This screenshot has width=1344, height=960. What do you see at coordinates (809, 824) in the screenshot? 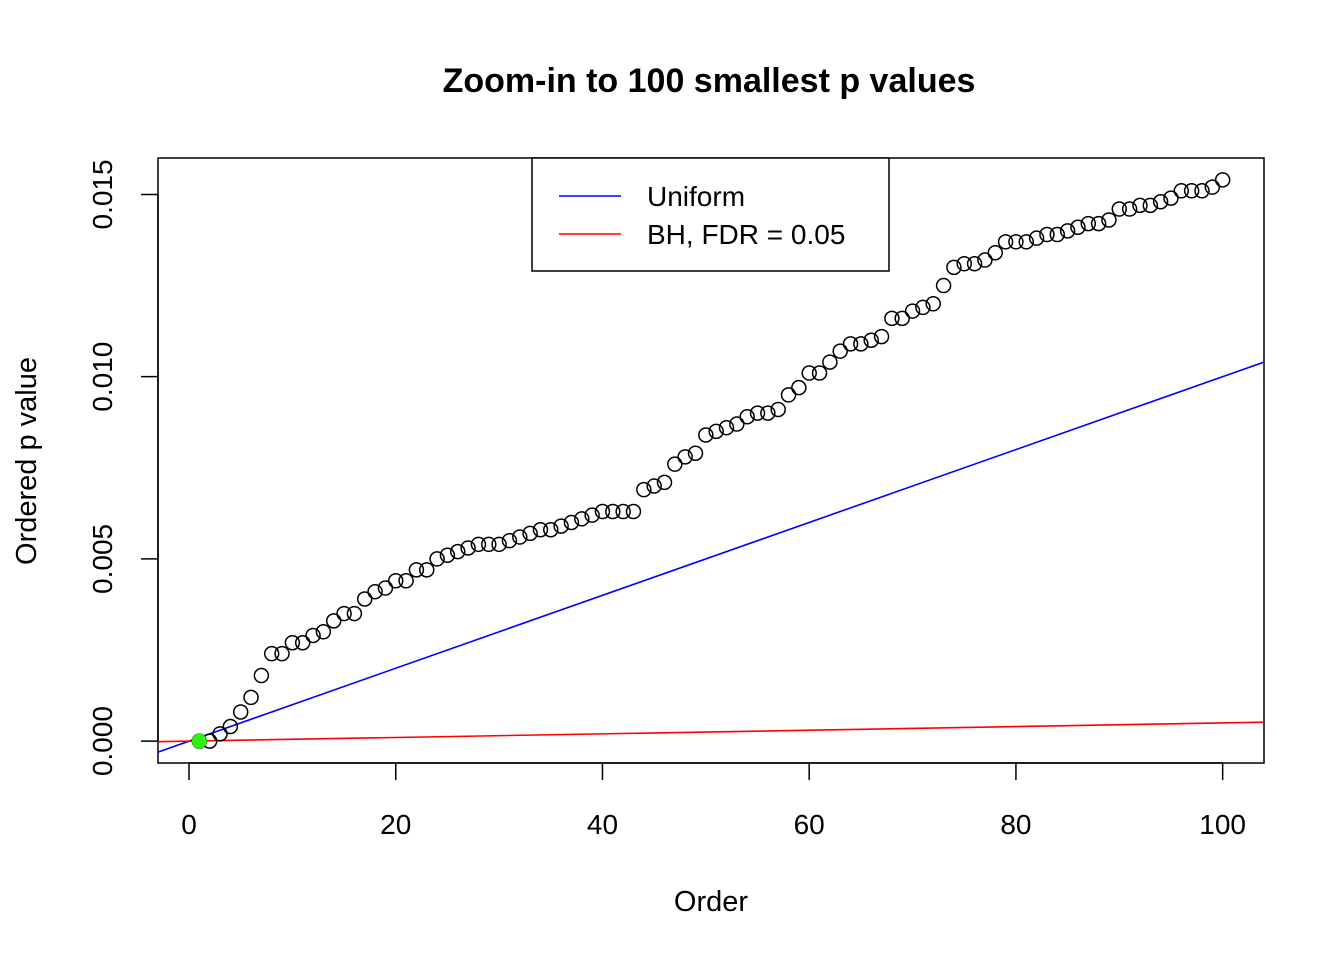
I see `x-tick-label: 60` at bounding box center [809, 824].